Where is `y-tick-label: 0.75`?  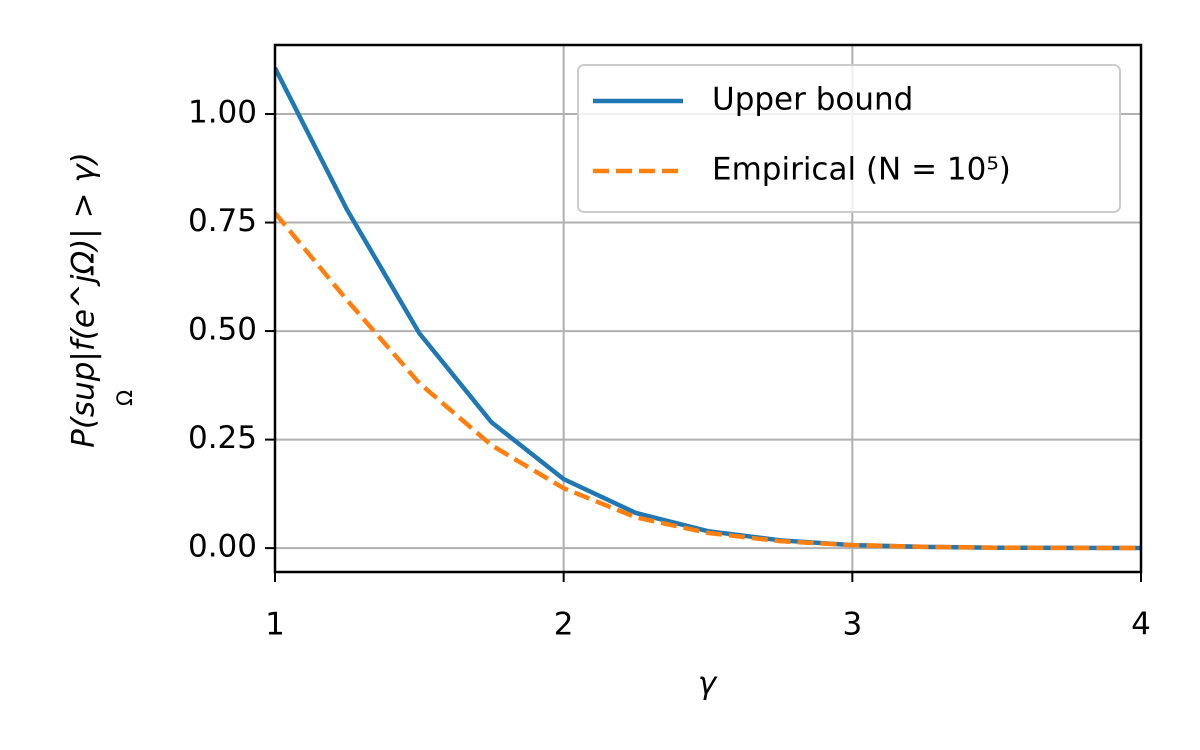
y-tick-label: 0.75 is located at coordinates (222, 221).